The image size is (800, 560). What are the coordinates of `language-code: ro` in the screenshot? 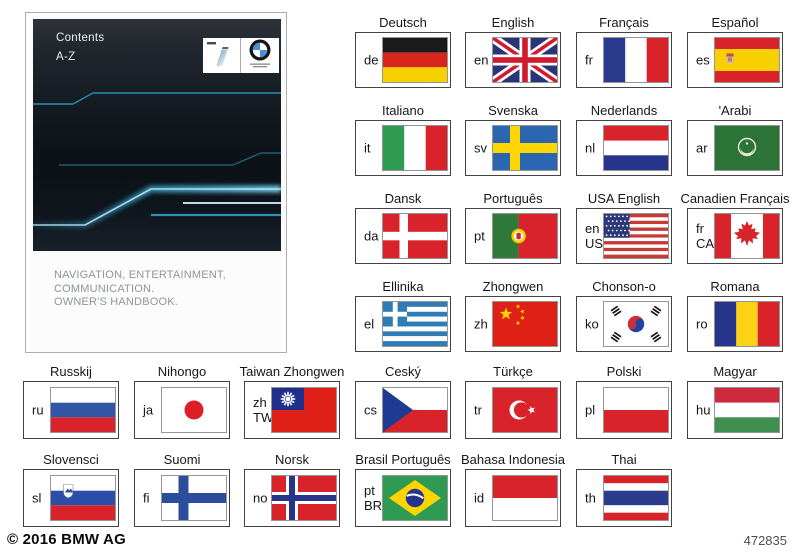 It's located at (702, 324).